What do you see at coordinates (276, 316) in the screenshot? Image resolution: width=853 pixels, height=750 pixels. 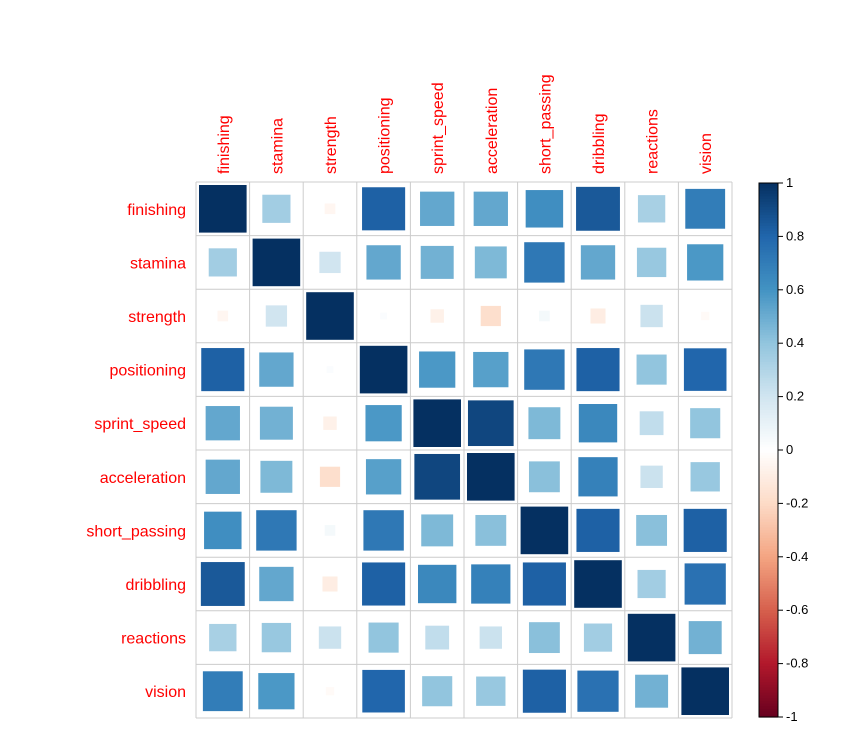 I see `cell-strength-stamina` at bounding box center [276, 316].